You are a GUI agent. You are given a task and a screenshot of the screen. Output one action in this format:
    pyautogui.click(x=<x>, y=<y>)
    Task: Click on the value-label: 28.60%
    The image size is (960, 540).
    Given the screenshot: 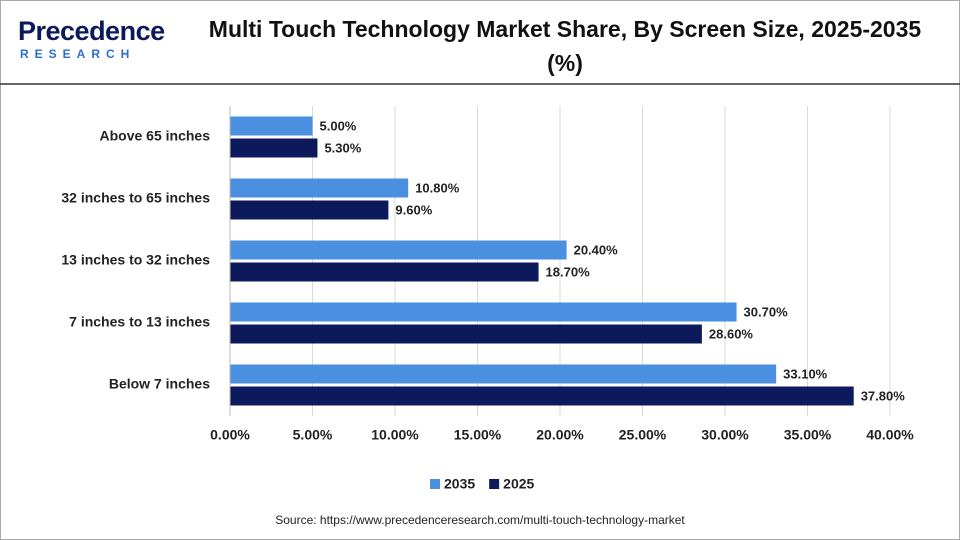 What is the action you would take?
    pyautogui.click(x=731, y=333)
    